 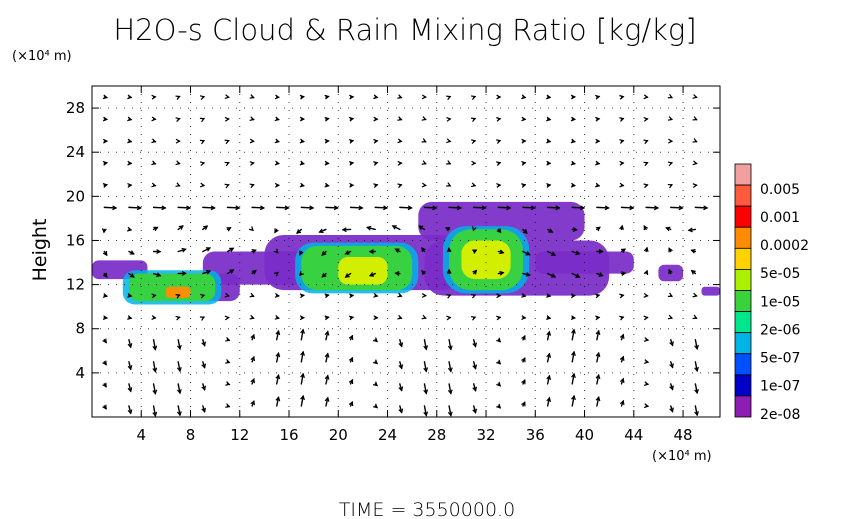 What do you see at coordinates (338, 435) in the screenshot?
I see `x-tick-label-4: 20` at bounding box center [338, 435].